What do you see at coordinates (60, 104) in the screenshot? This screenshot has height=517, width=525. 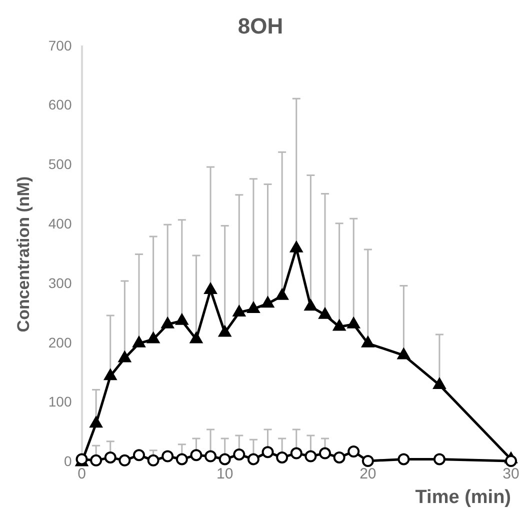 I see `y-tick-label: 600` at bounding box center [60, 104].